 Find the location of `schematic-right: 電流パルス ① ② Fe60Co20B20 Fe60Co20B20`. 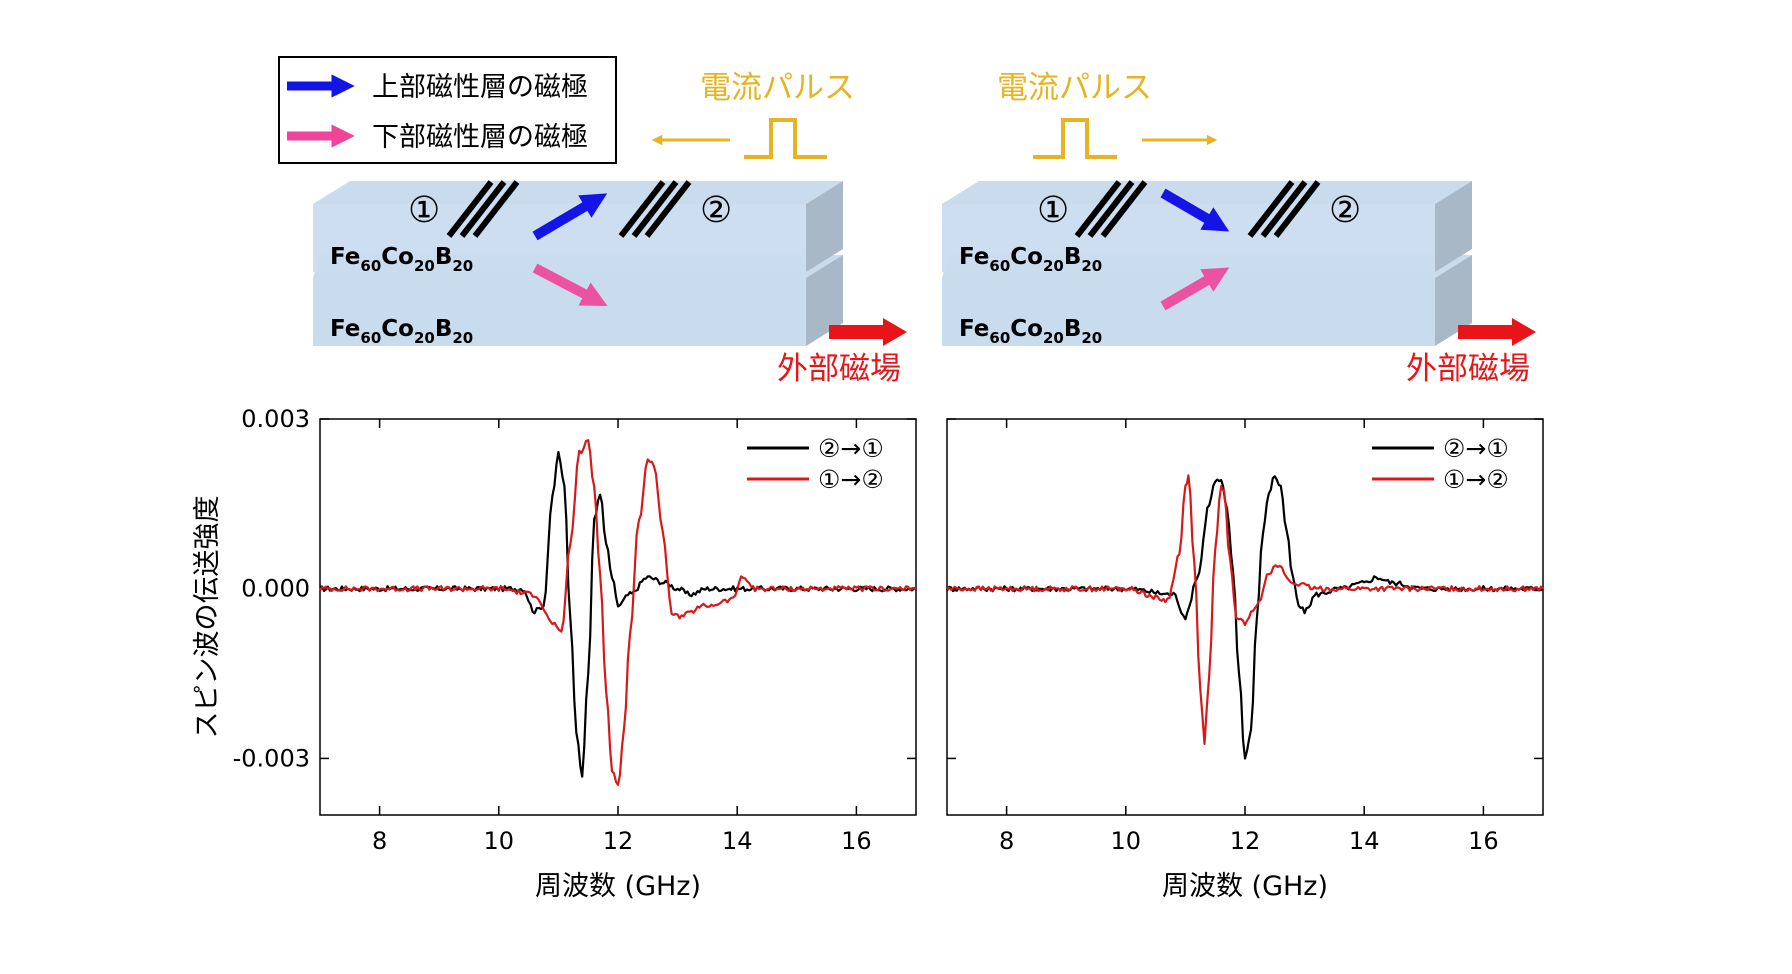

schematic-right: 電流パルス ① ② Fe60Co20B20 Fe60Co20B20 is located at coordinates (1239, 228).